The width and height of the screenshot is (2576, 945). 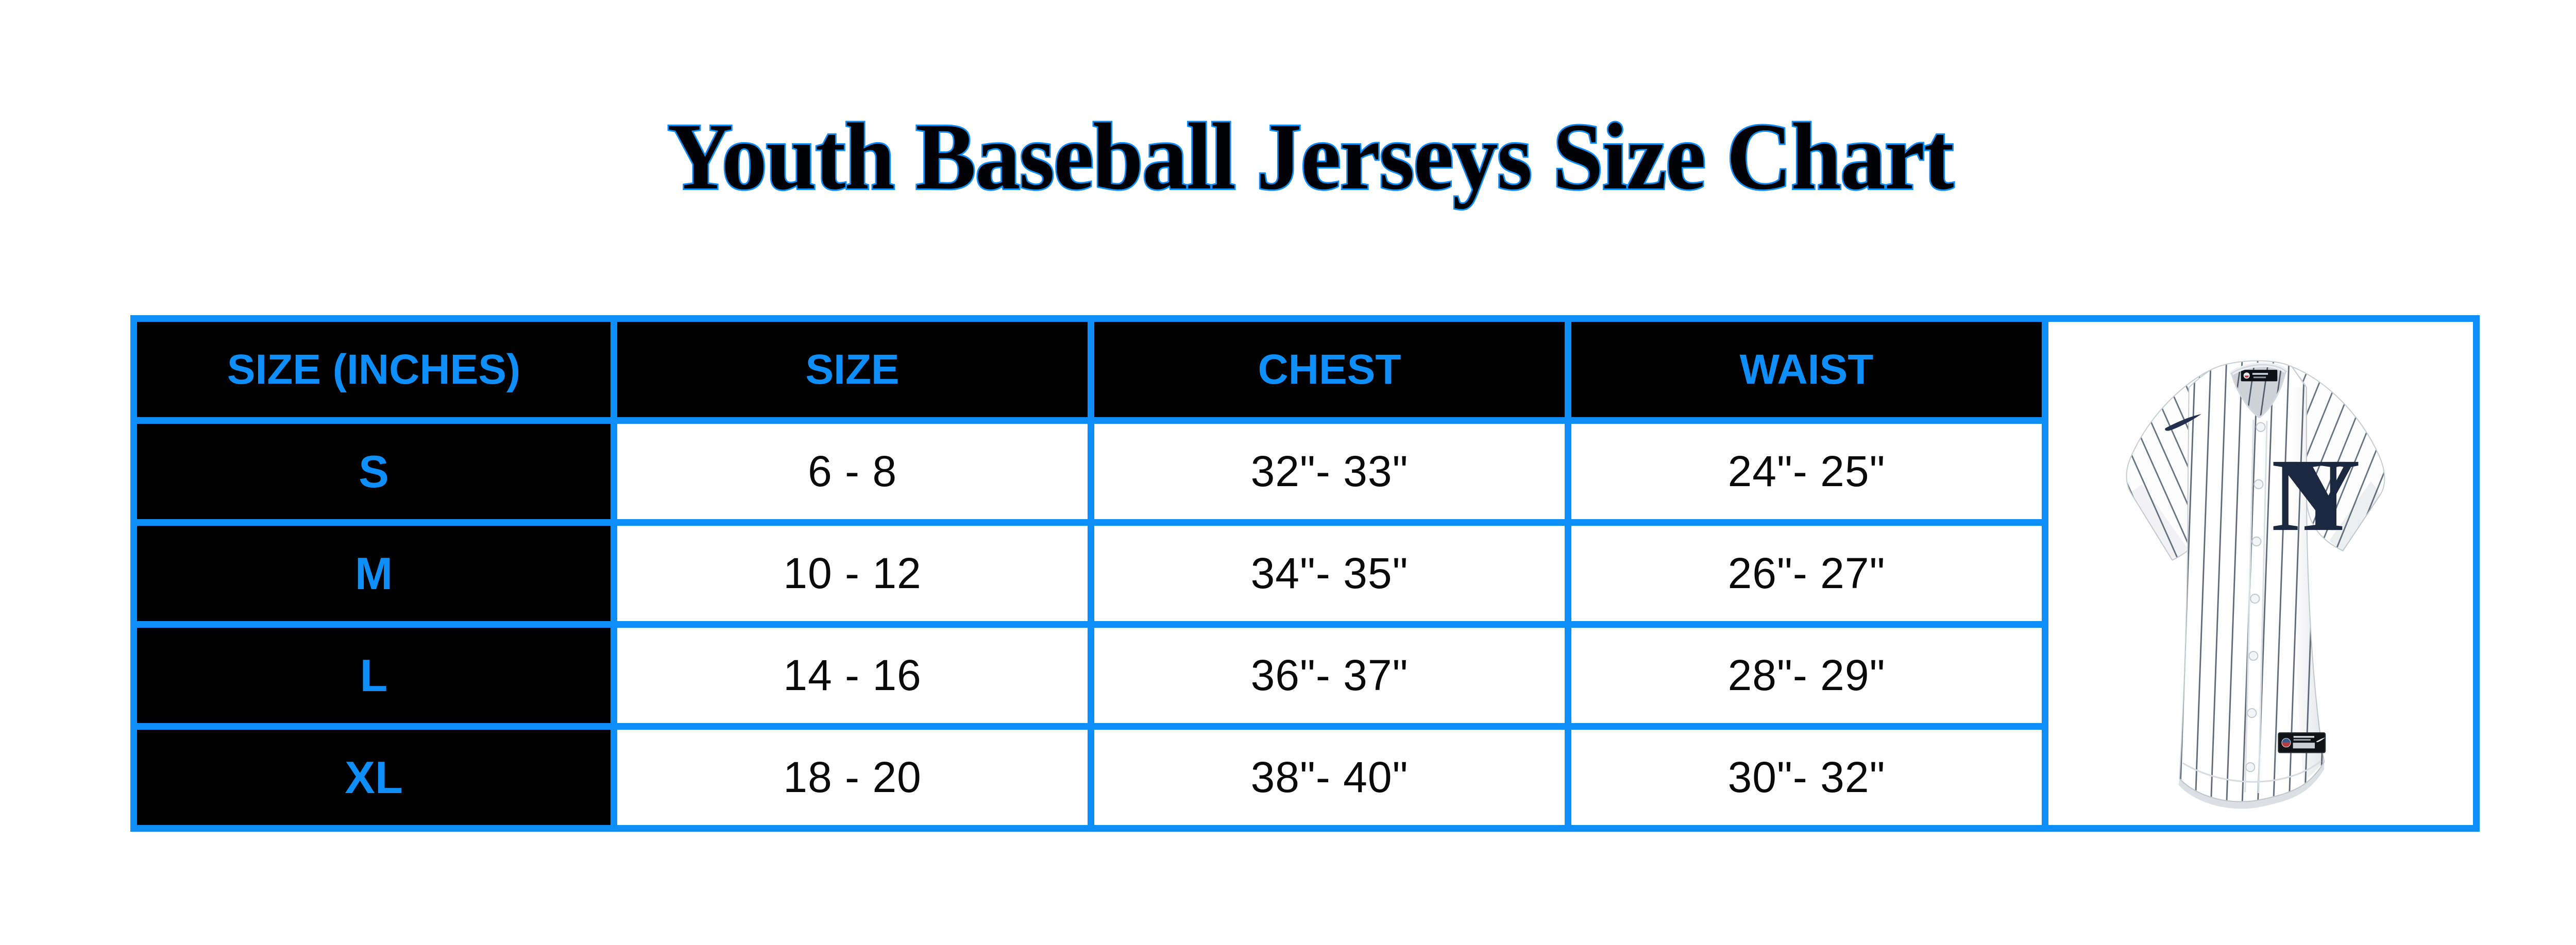 What do you see at coordinates (2337, 459) in the screenshot?
I see `jersey-right-sleeve` at bounding box center [2337, 459].